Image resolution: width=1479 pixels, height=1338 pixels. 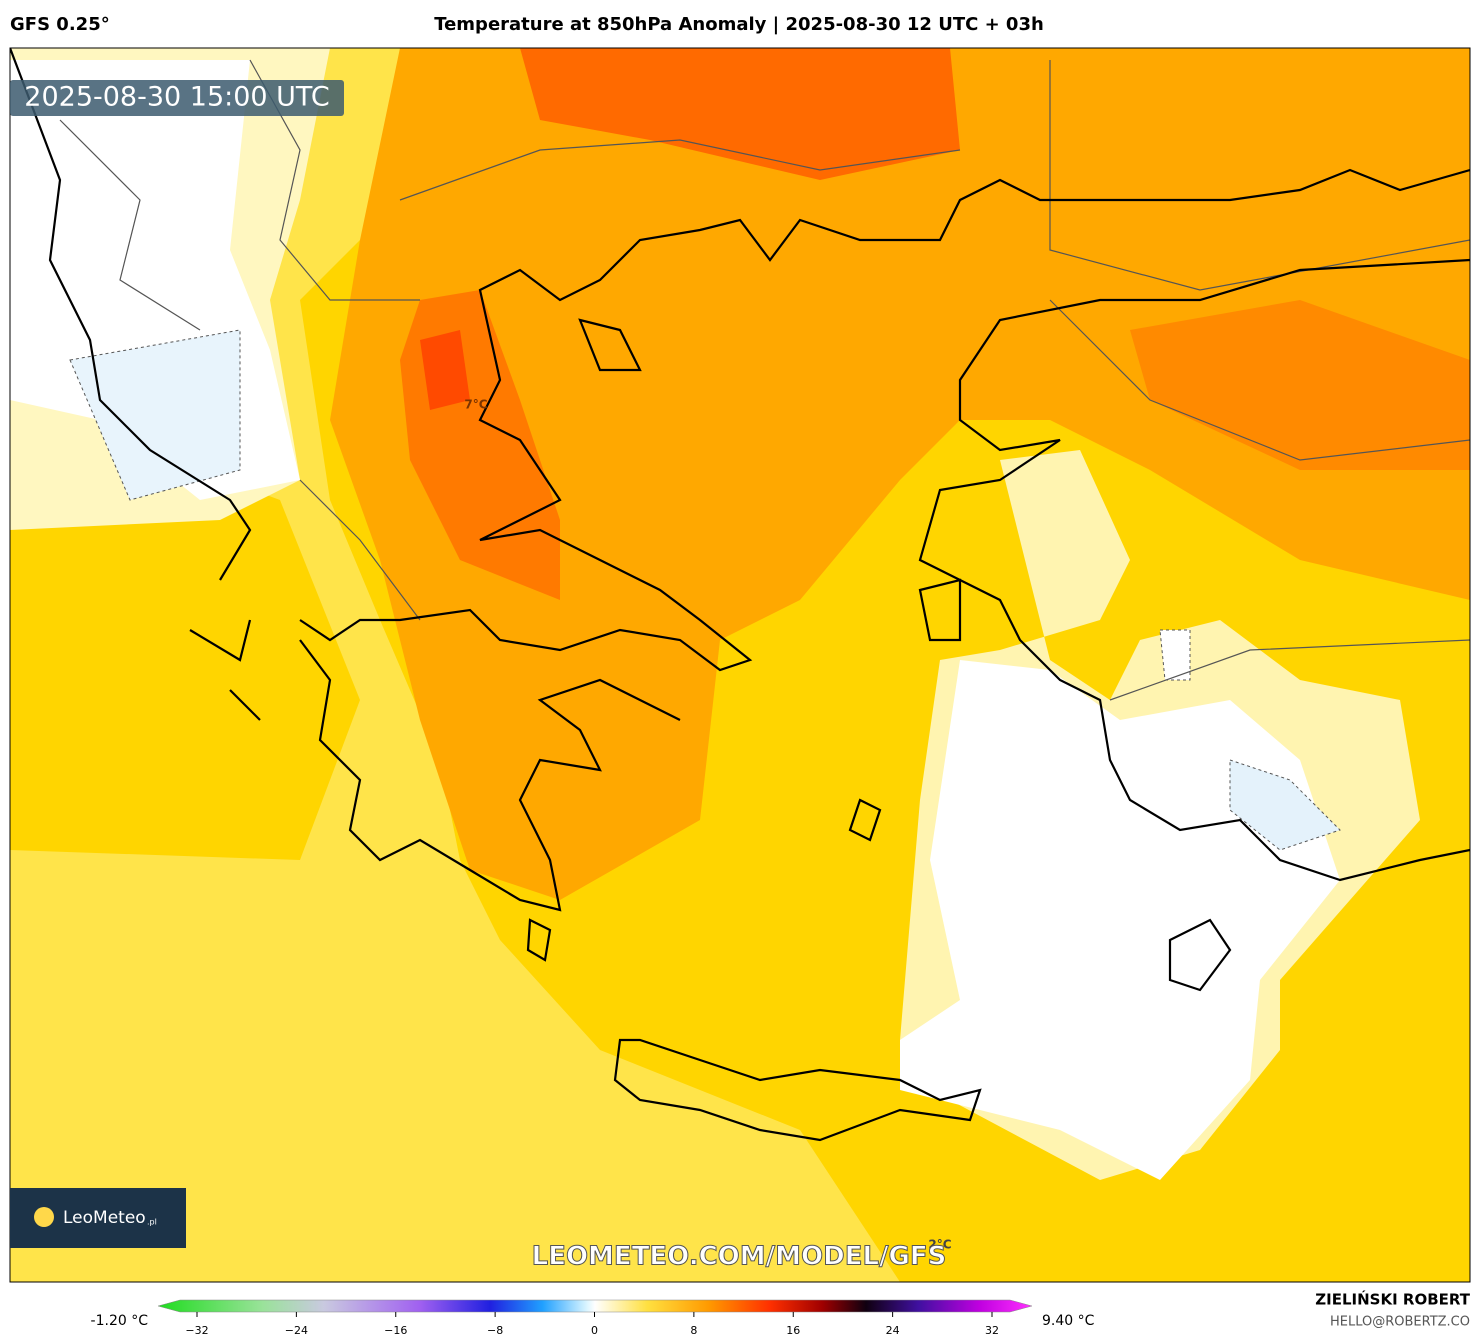 I want to click on colorbar-tick-label: 16, so click(x=793, y=1330).